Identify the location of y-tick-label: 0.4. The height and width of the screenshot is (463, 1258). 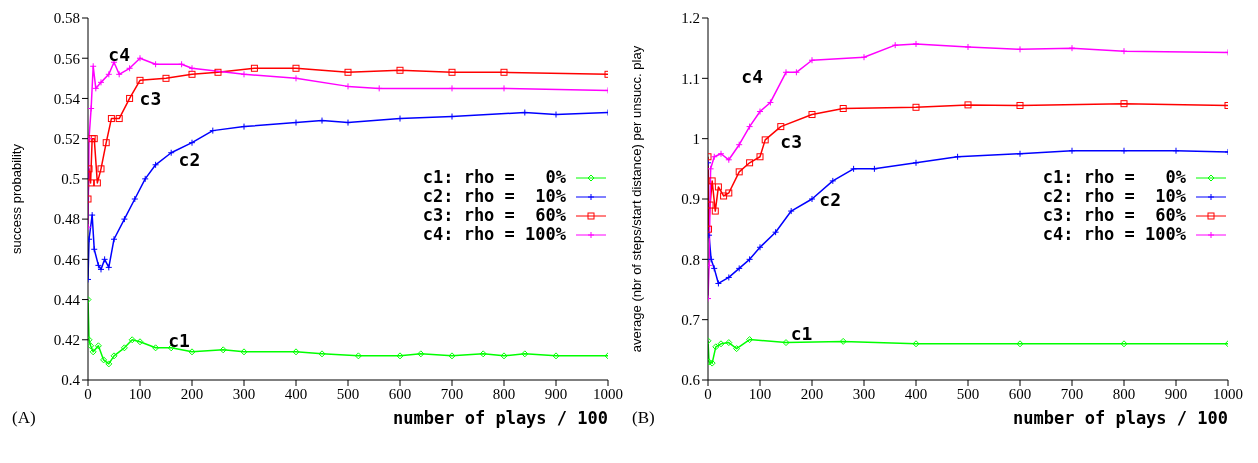
(71, 380).